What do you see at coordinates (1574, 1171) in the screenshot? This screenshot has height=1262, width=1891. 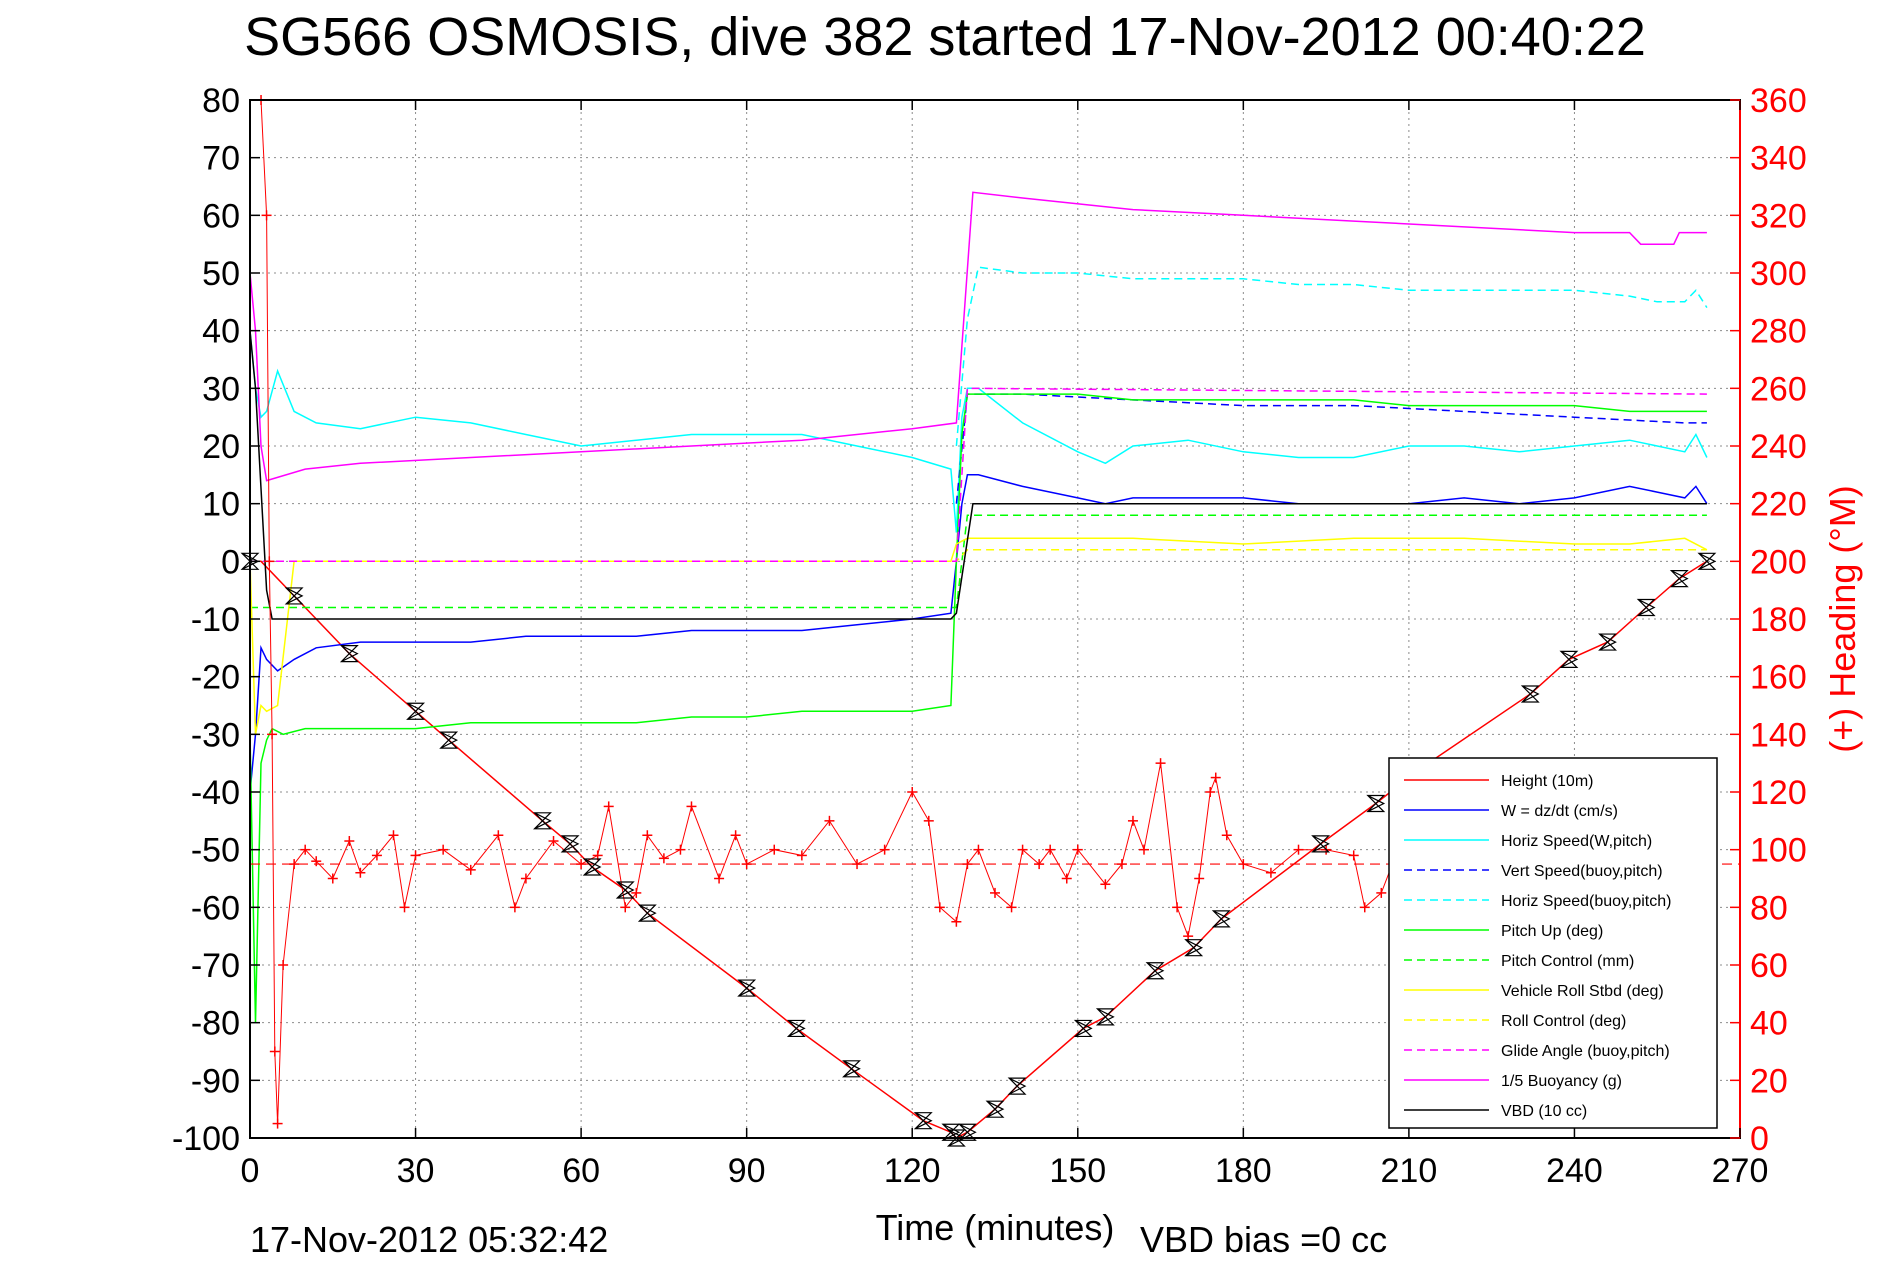 I see `x-tick-label: 240` at bounding box center [1574, 1171].